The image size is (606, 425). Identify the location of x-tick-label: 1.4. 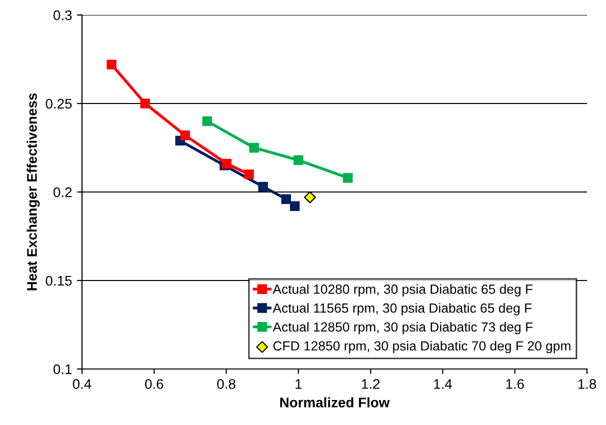
(443, 384).